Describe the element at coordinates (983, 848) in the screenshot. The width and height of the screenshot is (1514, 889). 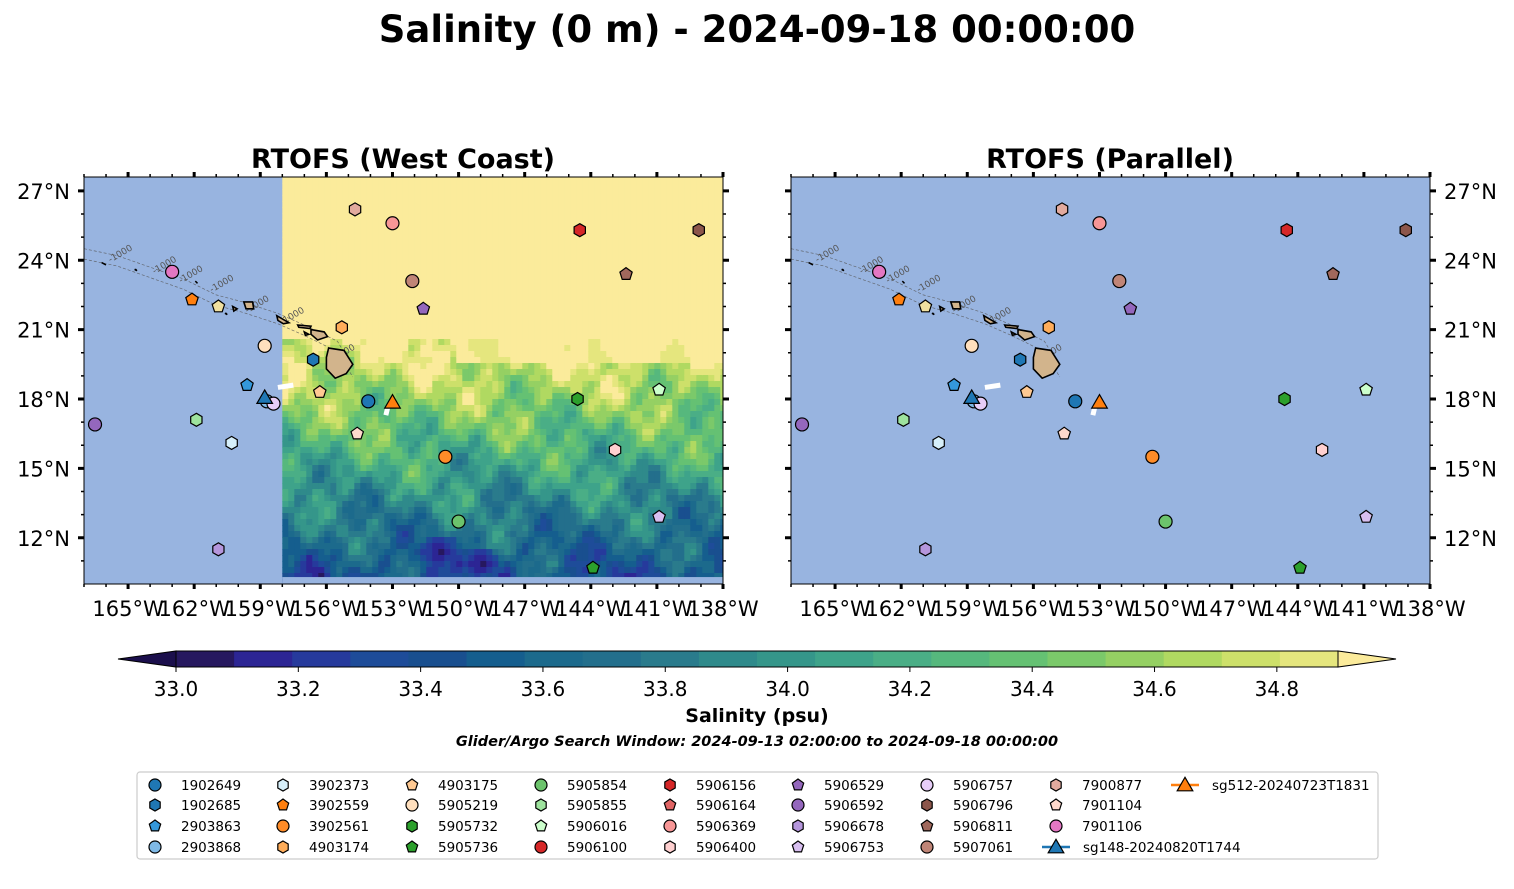
I see `legend-entry-label: 5907061` at that location.